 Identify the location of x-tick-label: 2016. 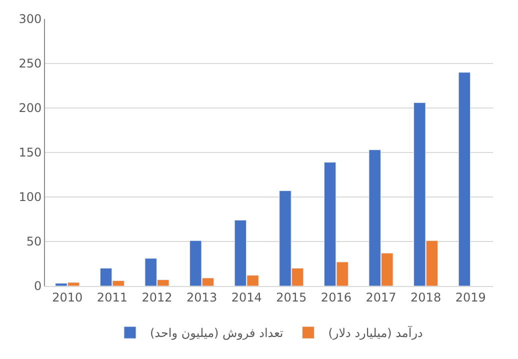
(336, 297).